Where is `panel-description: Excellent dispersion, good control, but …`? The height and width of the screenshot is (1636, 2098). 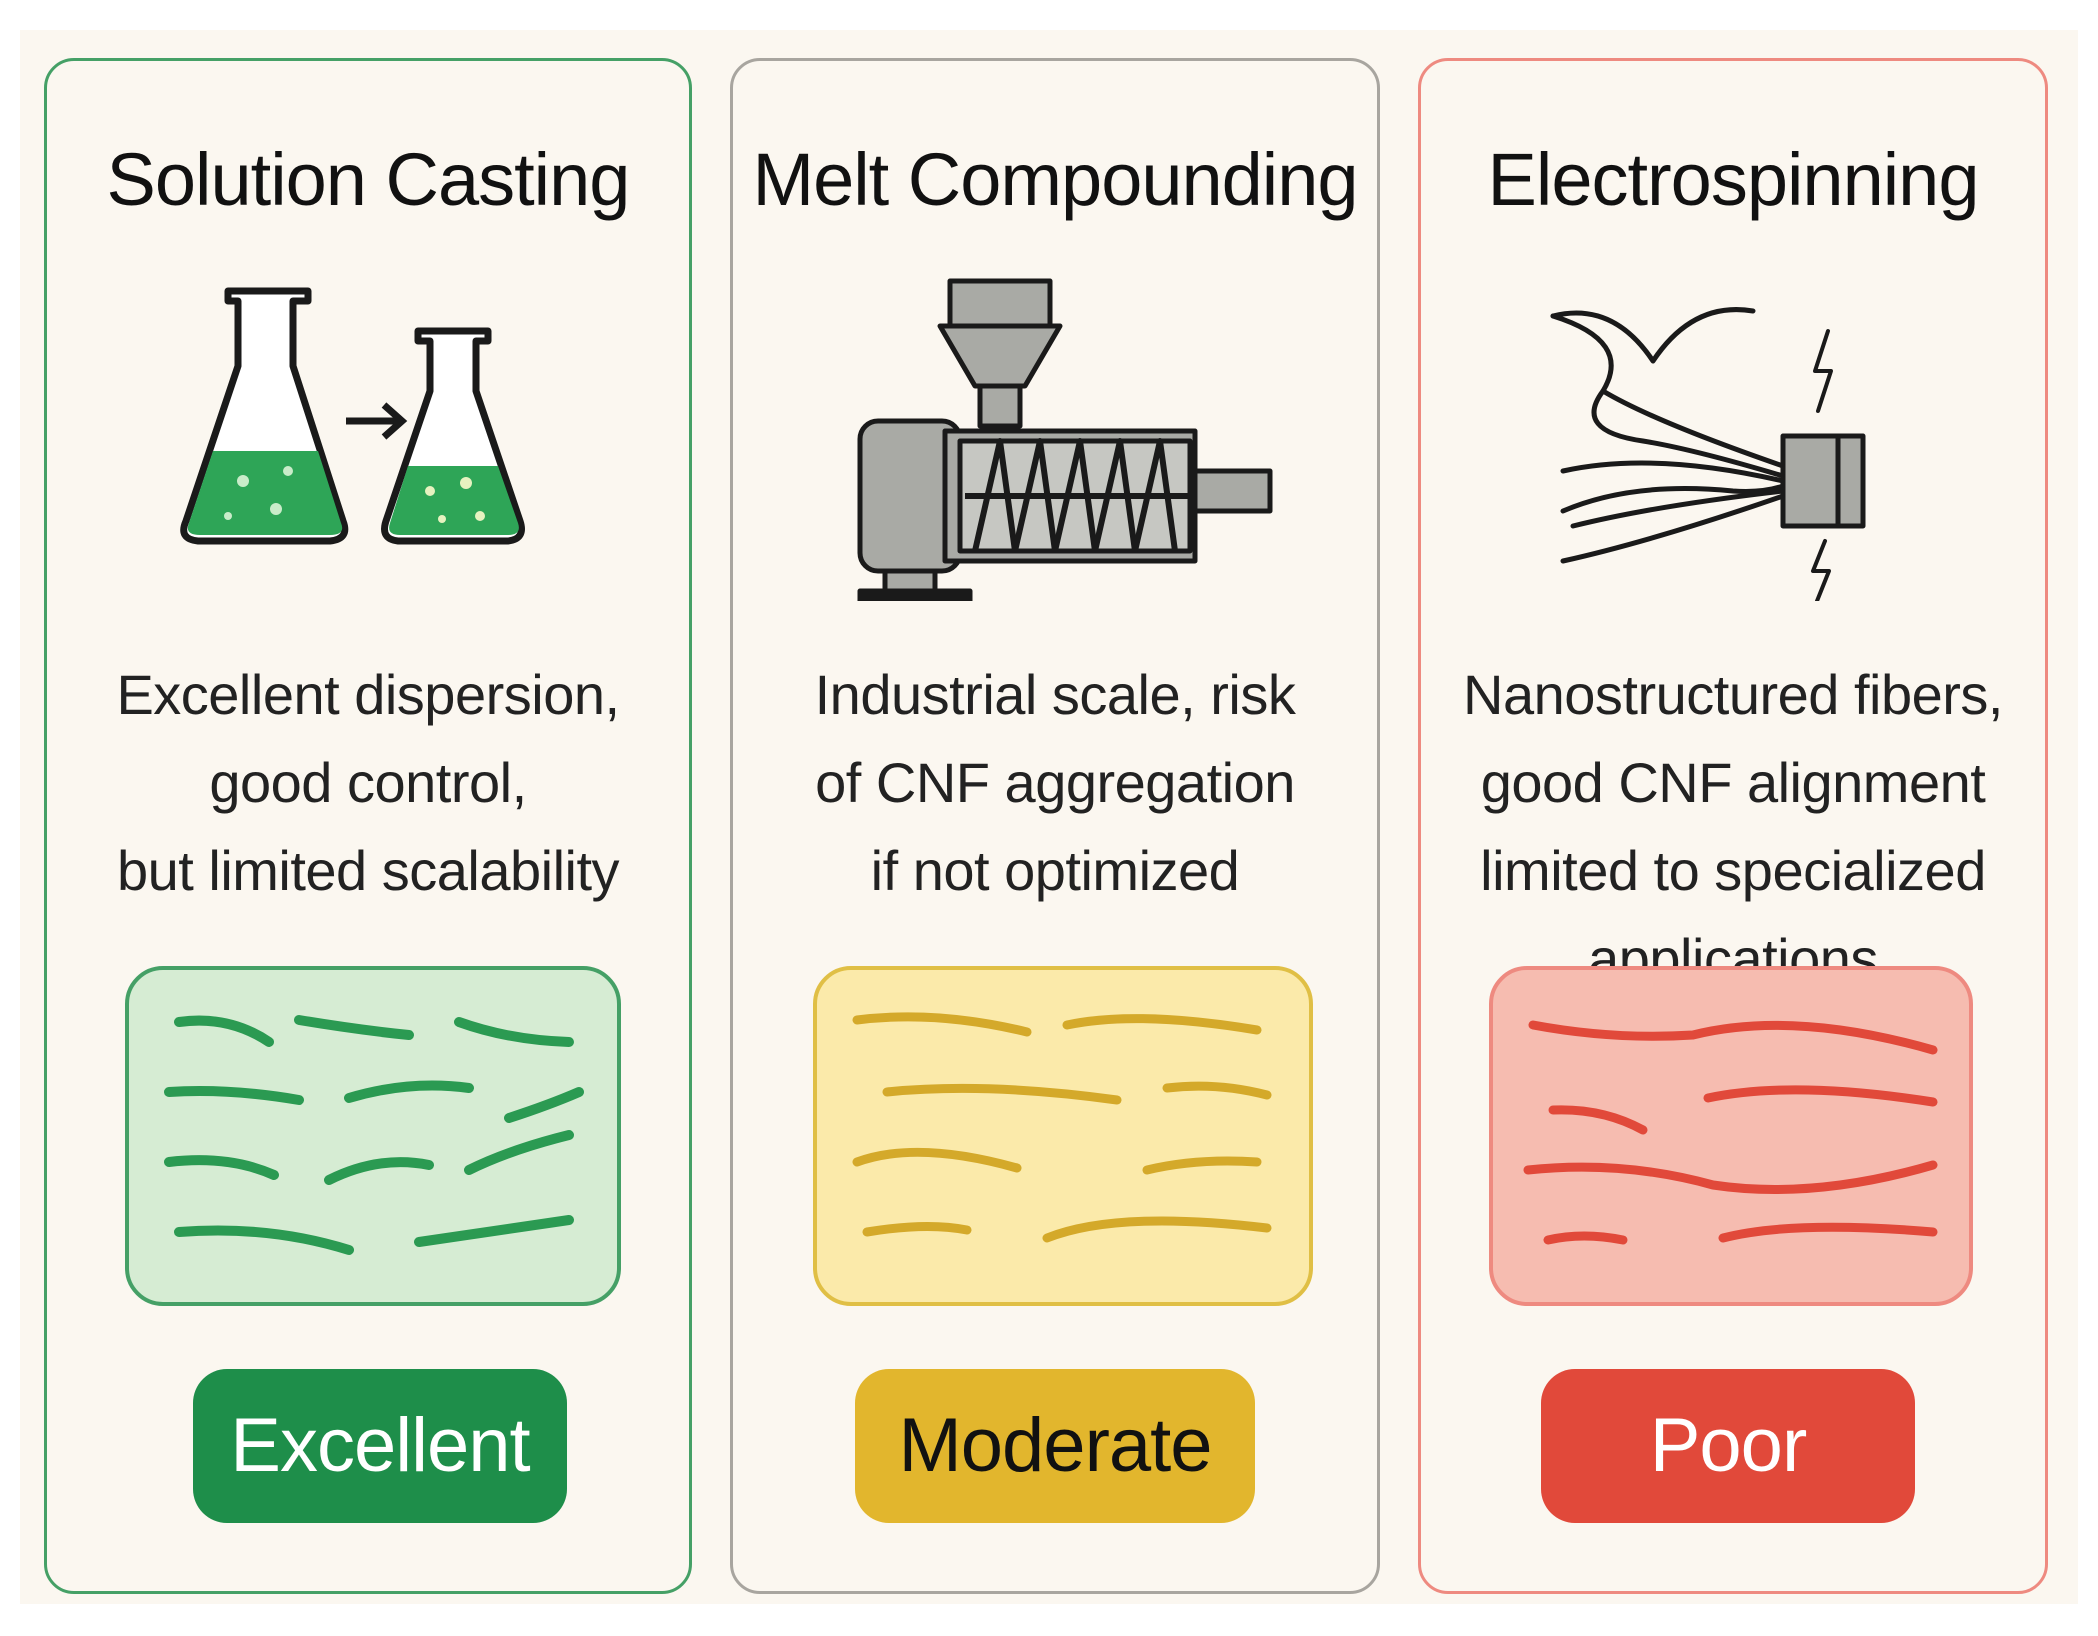 panel-description: Excellent dispersion, good control, but … is located at coordinates (368, 782).